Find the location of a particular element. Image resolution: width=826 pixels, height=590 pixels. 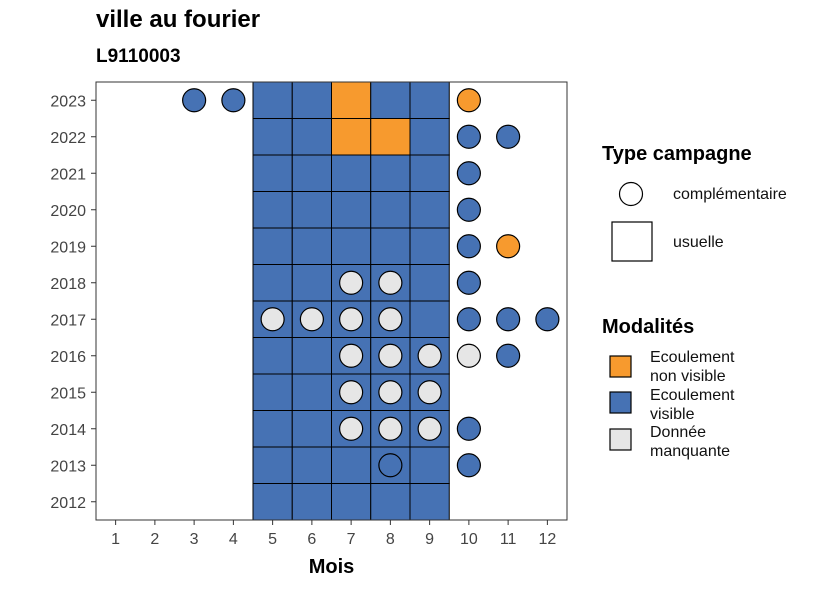

x-tick-label-7: 7 is located at coordinates (351, 539).